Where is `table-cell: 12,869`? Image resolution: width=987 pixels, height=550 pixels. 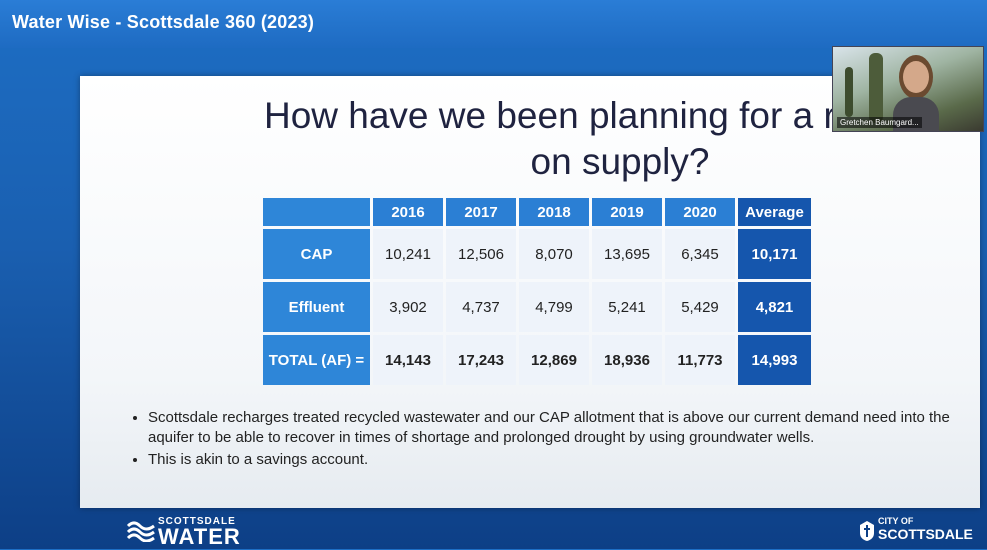 table-cell: 12,869 is located at coordinates (554, 360).